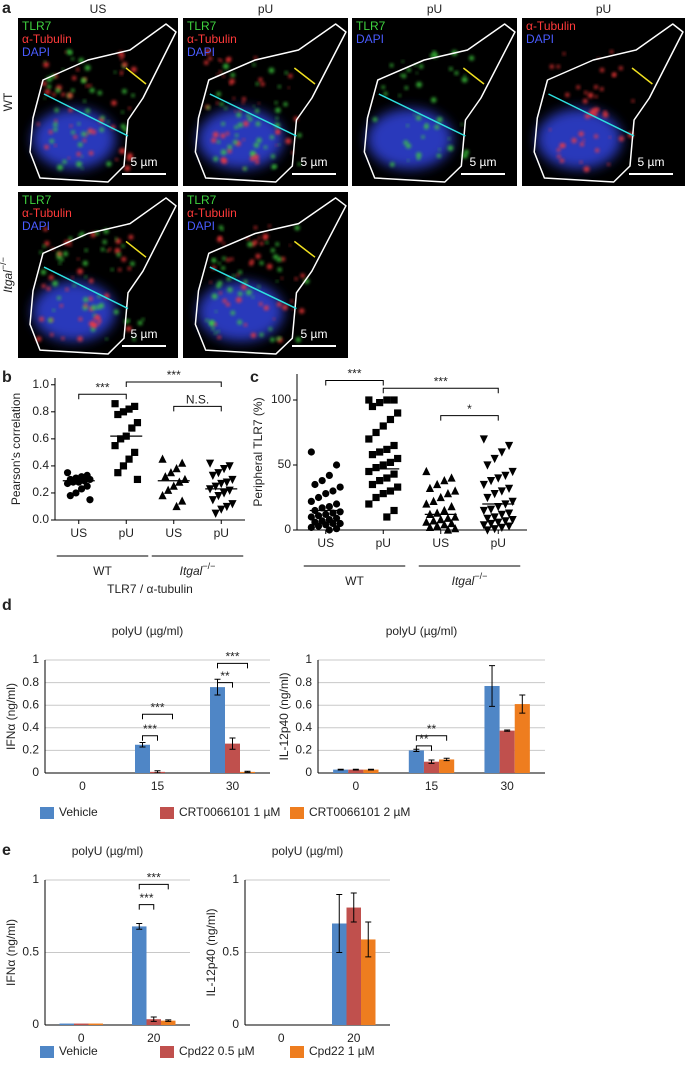 This screenshot has width=685, height=1065. What do you see at coordinates (30, 727) in the screenshot?
I see `y-tick-label: 0.4` at bounding box center [30, 727].